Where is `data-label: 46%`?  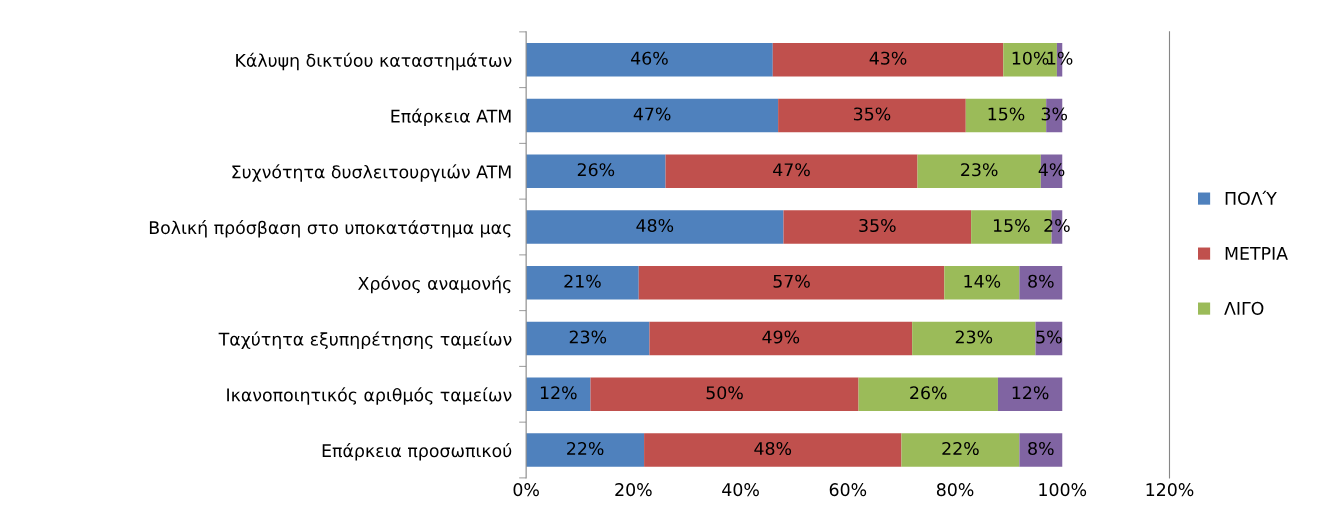 data-label: 46% is located at coordinates (649, 58).